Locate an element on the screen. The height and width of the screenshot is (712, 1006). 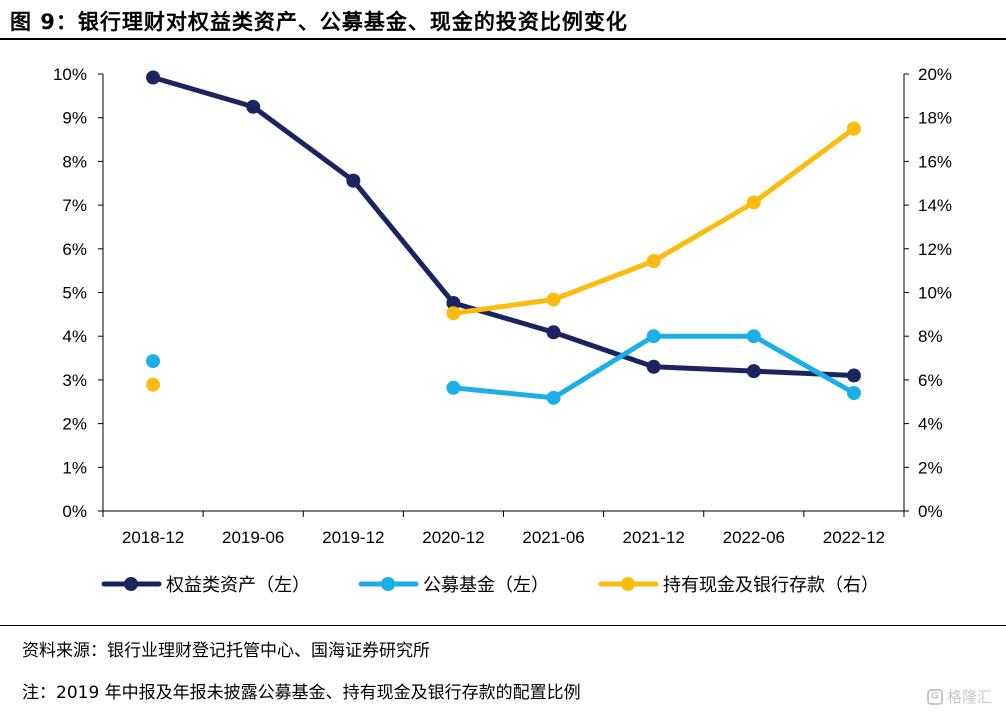
left-tick-label: 6% is located at coordinates (74, 249).